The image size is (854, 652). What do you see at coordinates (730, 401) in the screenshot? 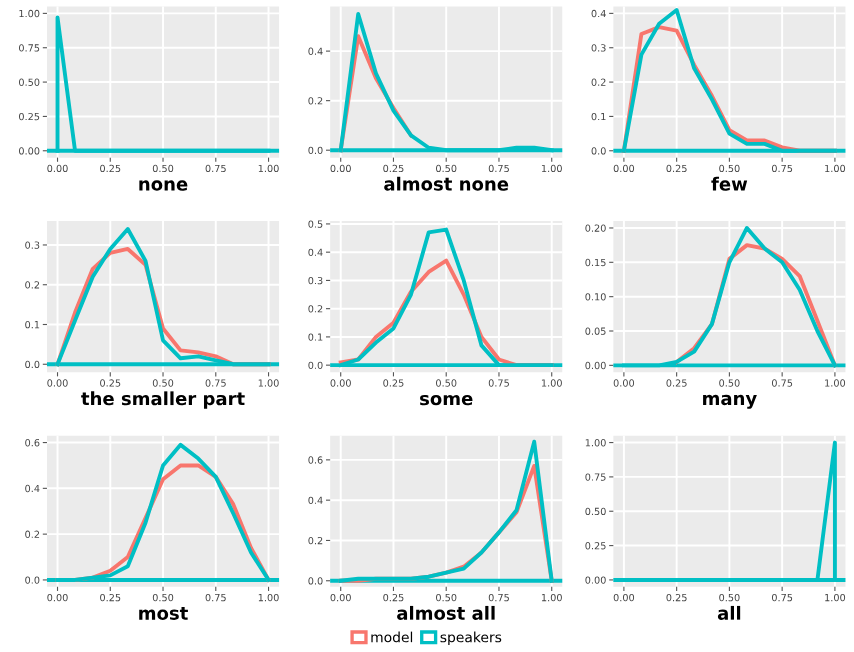
I see `x-axis-title: many` at bounding box center [730, 401].